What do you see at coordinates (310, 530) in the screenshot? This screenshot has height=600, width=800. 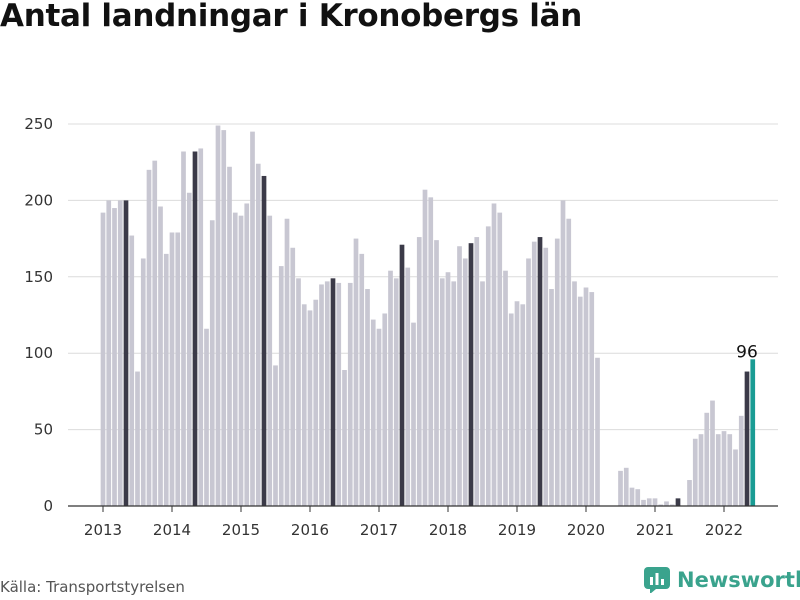 I see `x-tick-label: 2016` at bounding box center [310, 530].